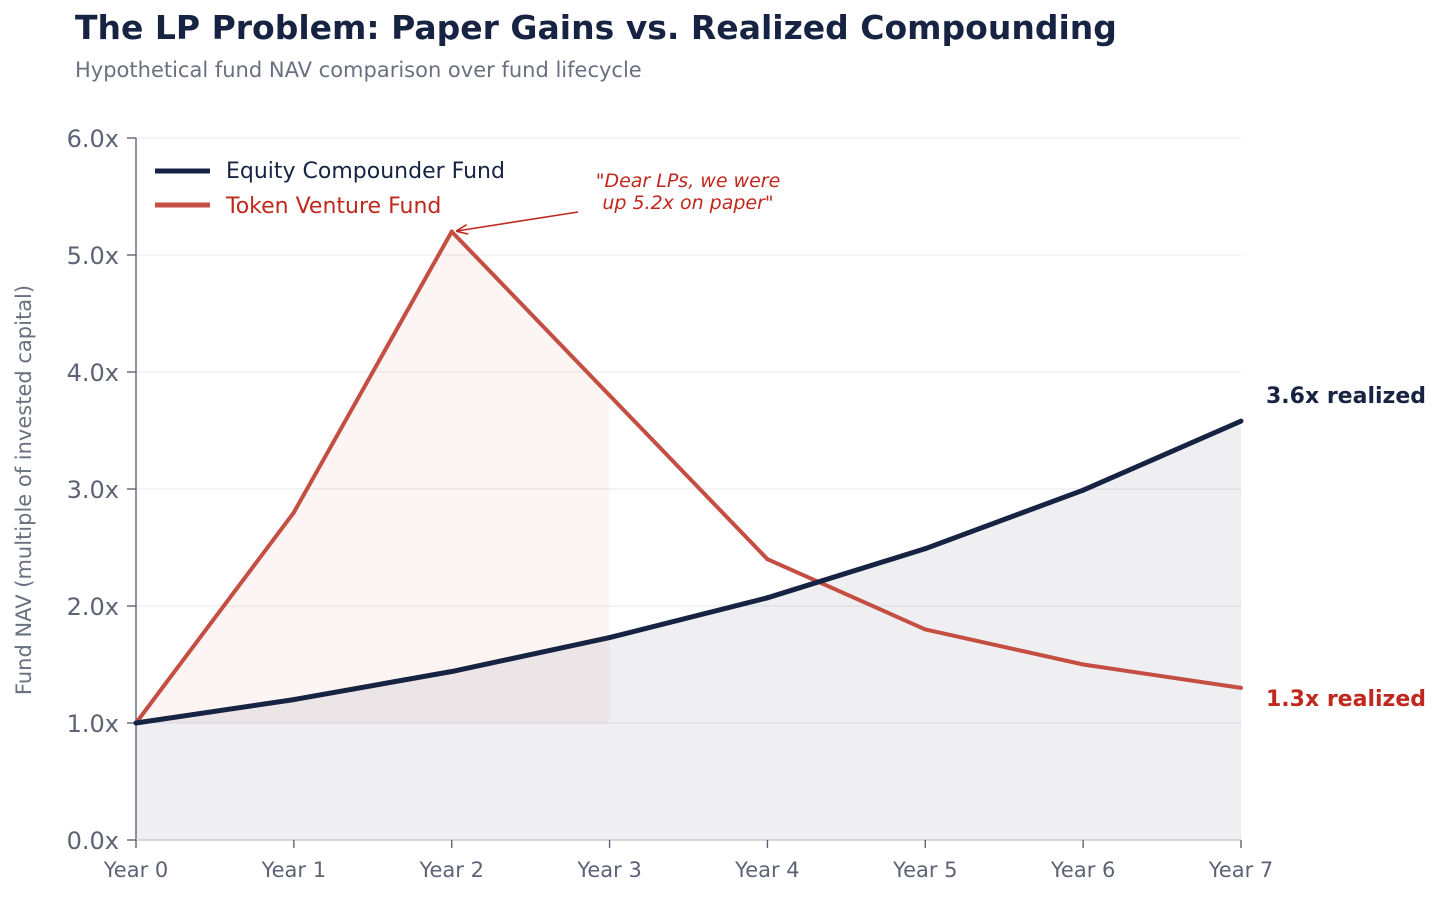 The width and height of the screenshot is (1456, 919). Describe the element at coordinates (767, 870) in the screenshot. I see `x-tick-label: Year 4` at that location.